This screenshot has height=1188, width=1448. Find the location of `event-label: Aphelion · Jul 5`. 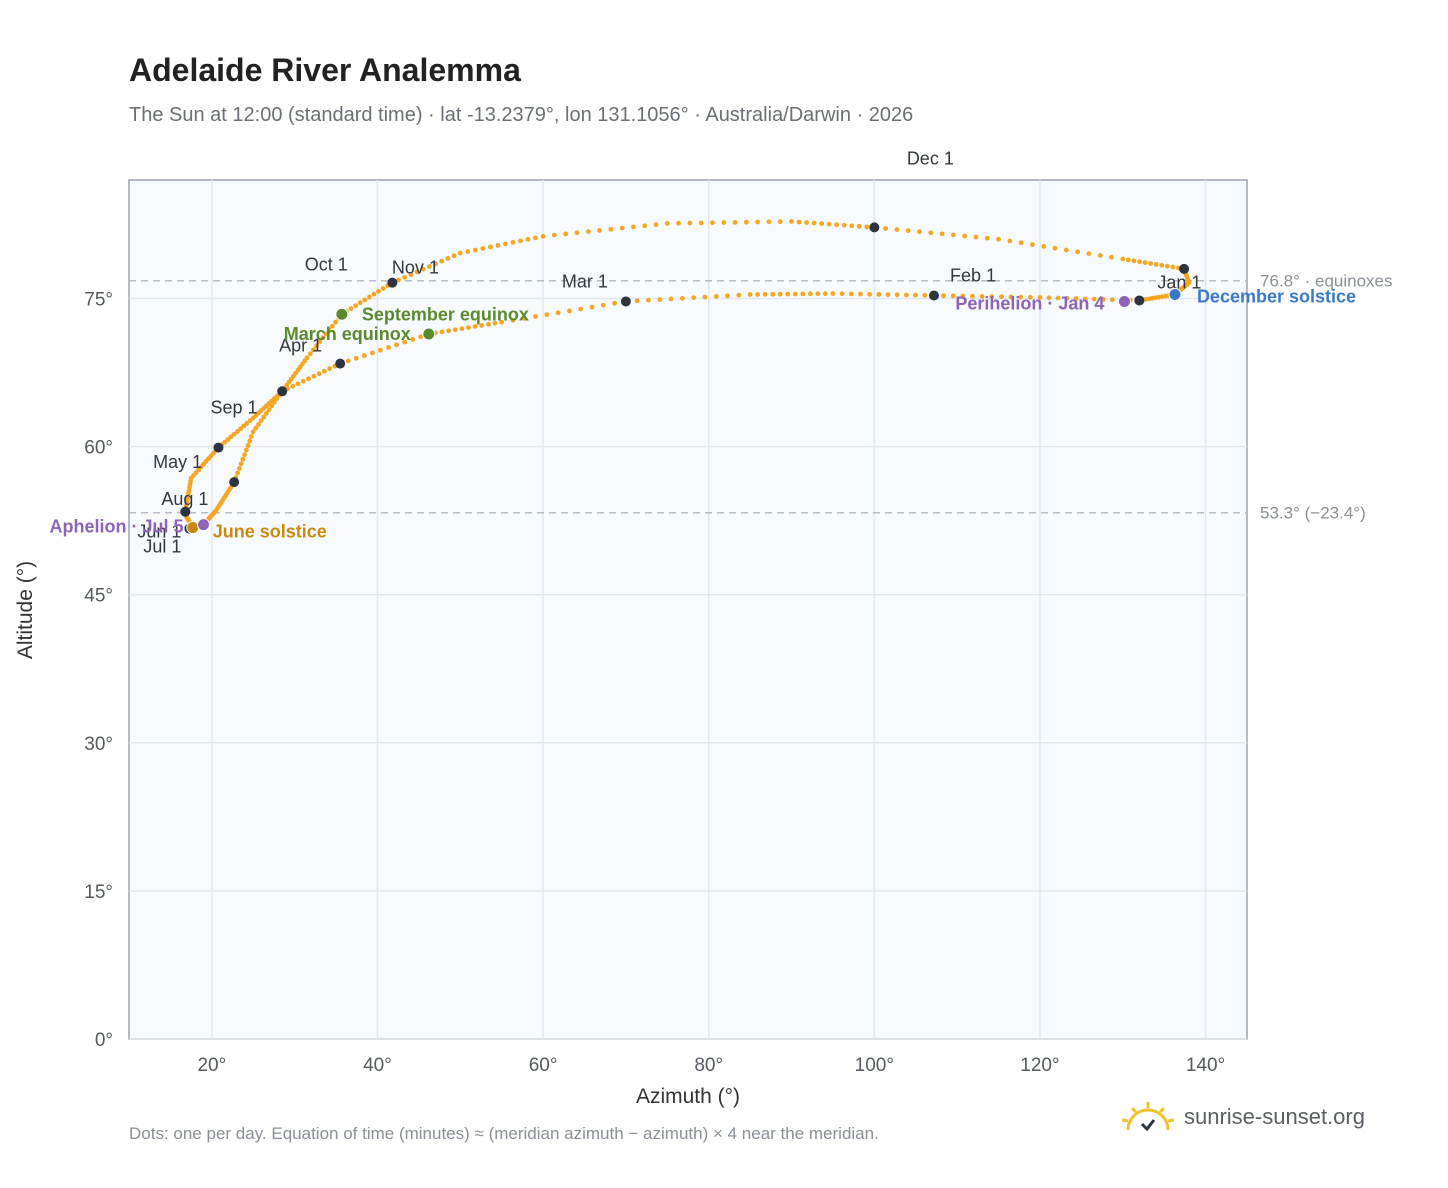

event-label: Aphelion · Jul 5 is located at coordinates (117, 527).